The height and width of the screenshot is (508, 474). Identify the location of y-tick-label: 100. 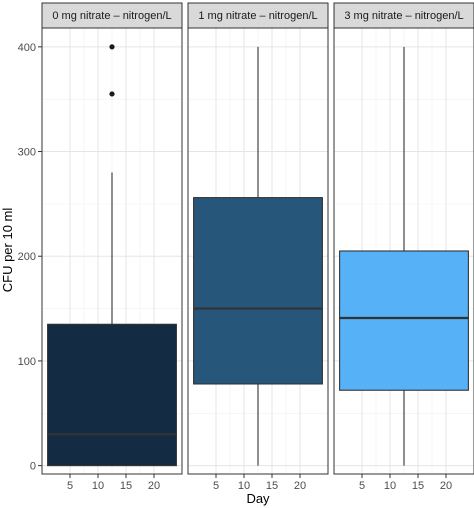
(27, 362).